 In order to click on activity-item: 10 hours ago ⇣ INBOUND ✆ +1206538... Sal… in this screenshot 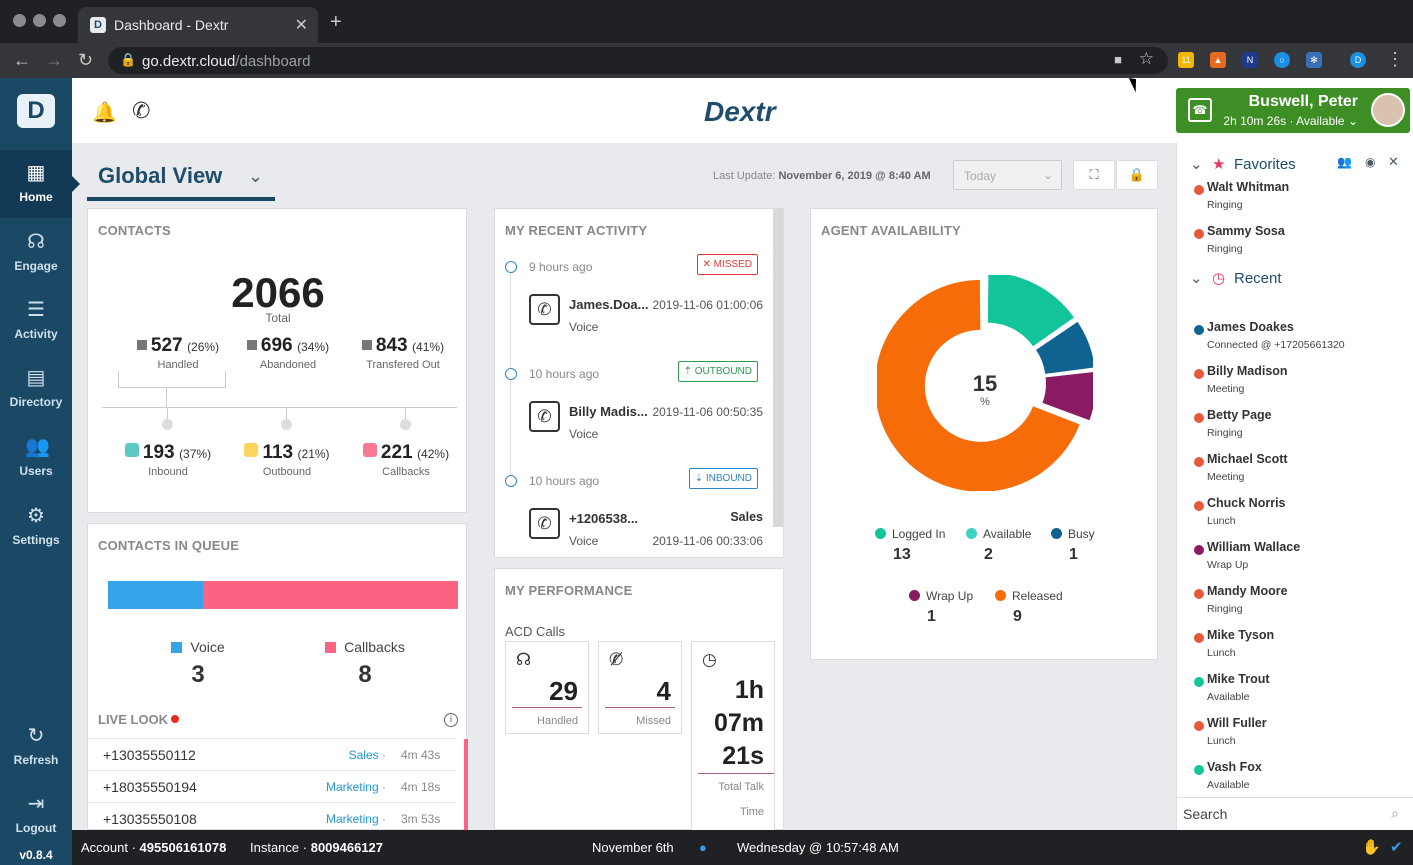, I will do `click(635, 485)`.